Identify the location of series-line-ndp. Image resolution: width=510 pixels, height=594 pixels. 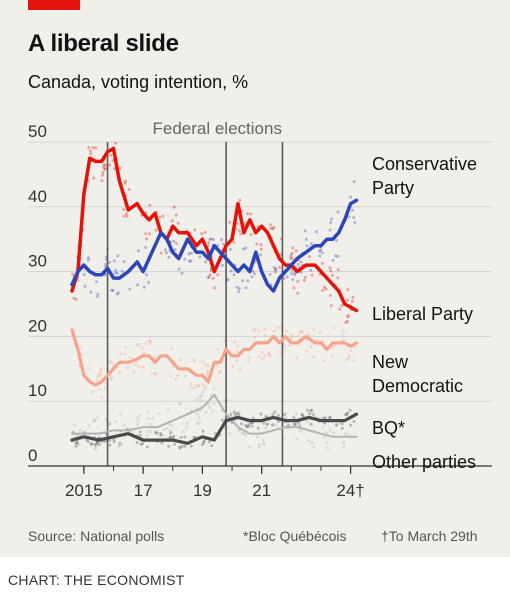
(214, 357).